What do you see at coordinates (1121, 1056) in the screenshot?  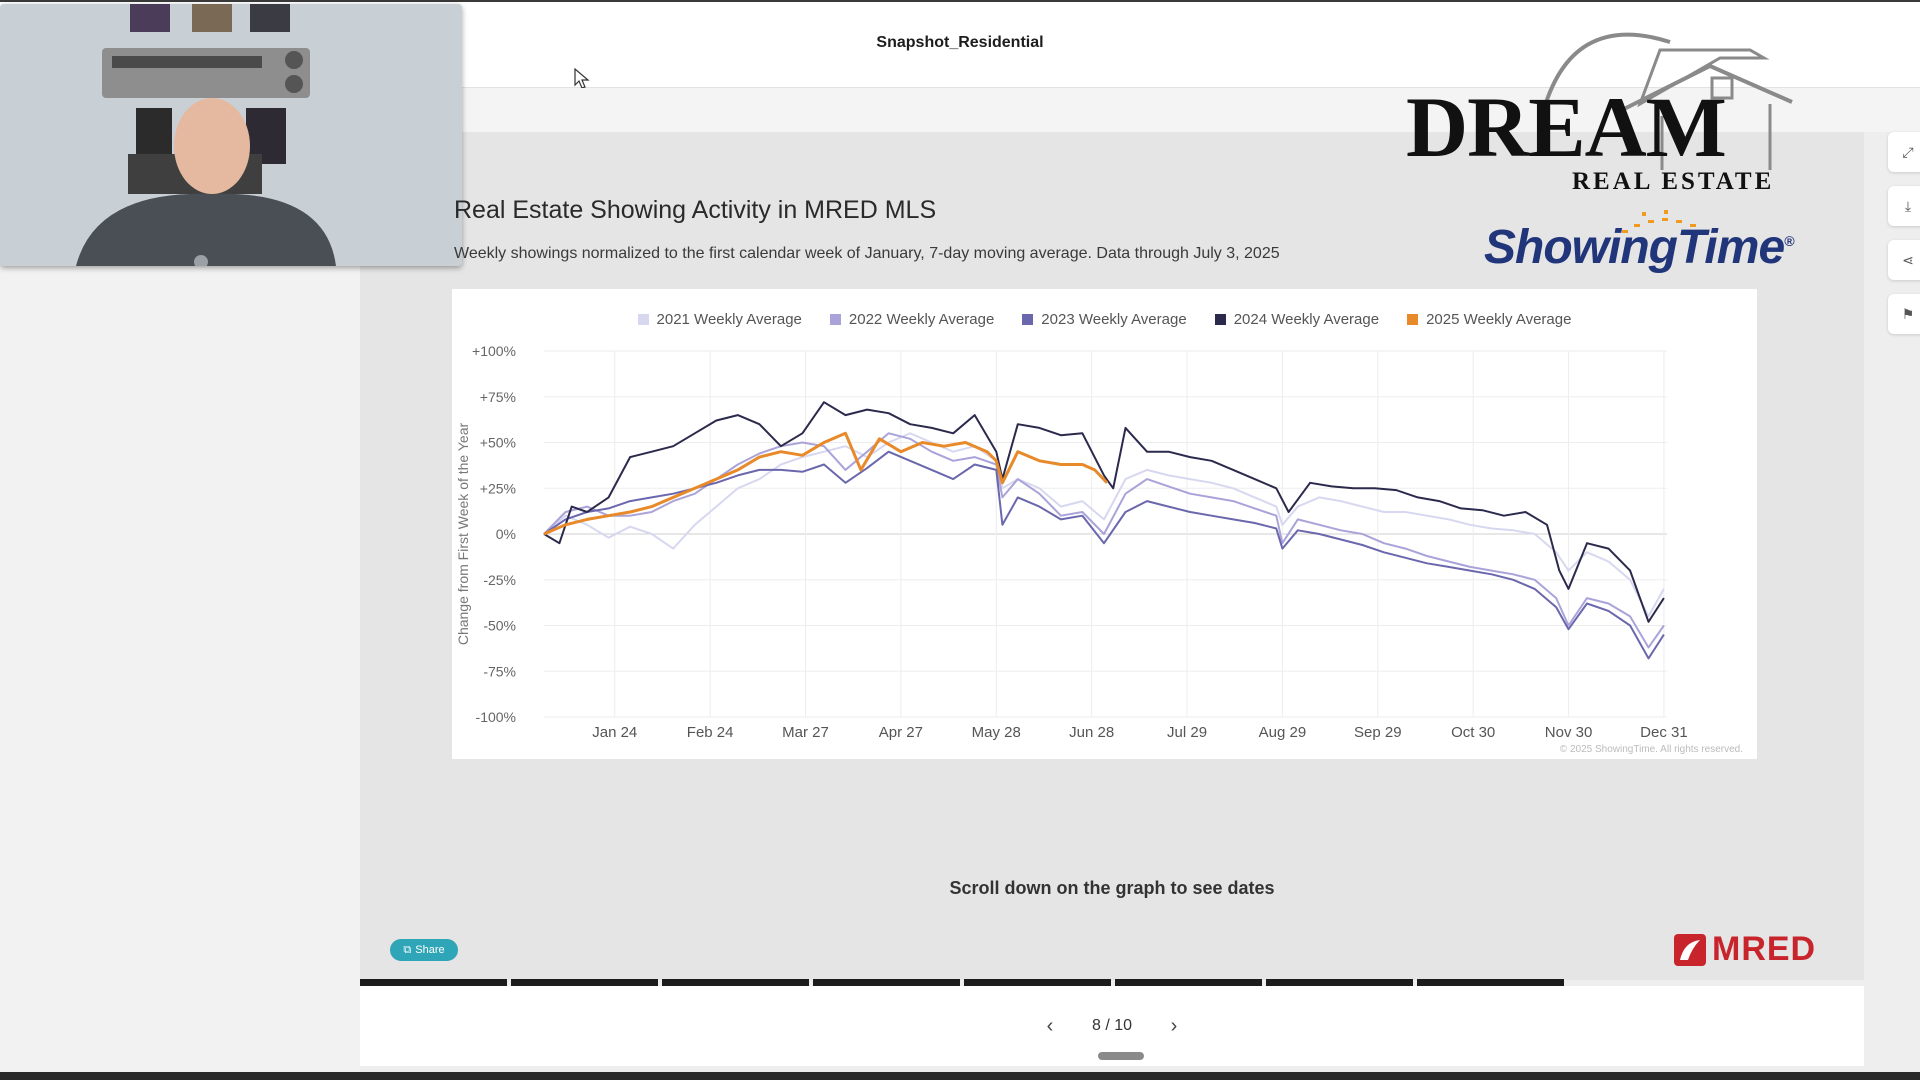 I see `drag-handle` at bounding box center [1121, 1056].